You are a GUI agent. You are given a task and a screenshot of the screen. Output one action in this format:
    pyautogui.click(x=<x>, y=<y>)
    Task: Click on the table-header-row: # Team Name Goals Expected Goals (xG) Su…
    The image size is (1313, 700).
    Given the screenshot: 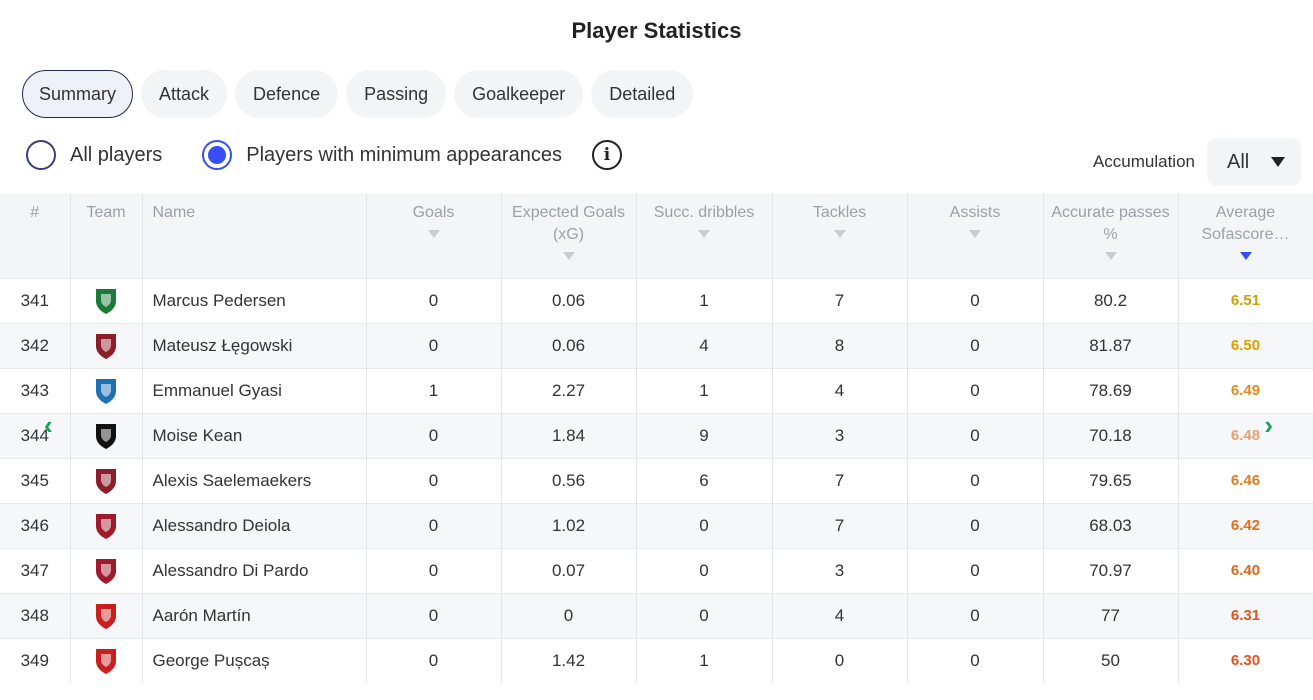 What is the action you would take?
    pyautogui.click(x=656, y=236)
    